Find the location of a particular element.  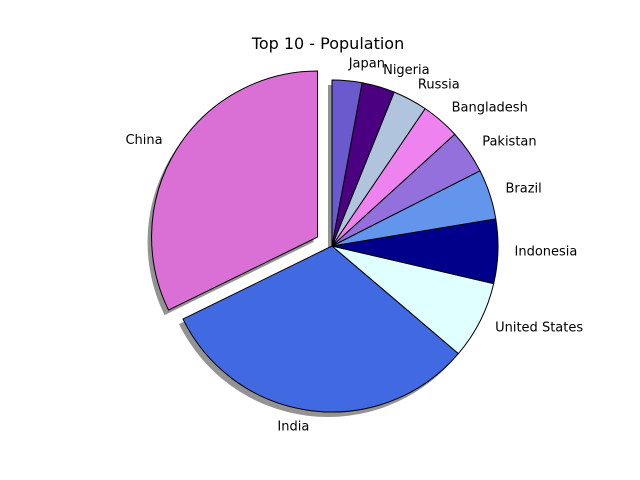

slice-label-brazil: Brazil is located at coordinates (524, 189).